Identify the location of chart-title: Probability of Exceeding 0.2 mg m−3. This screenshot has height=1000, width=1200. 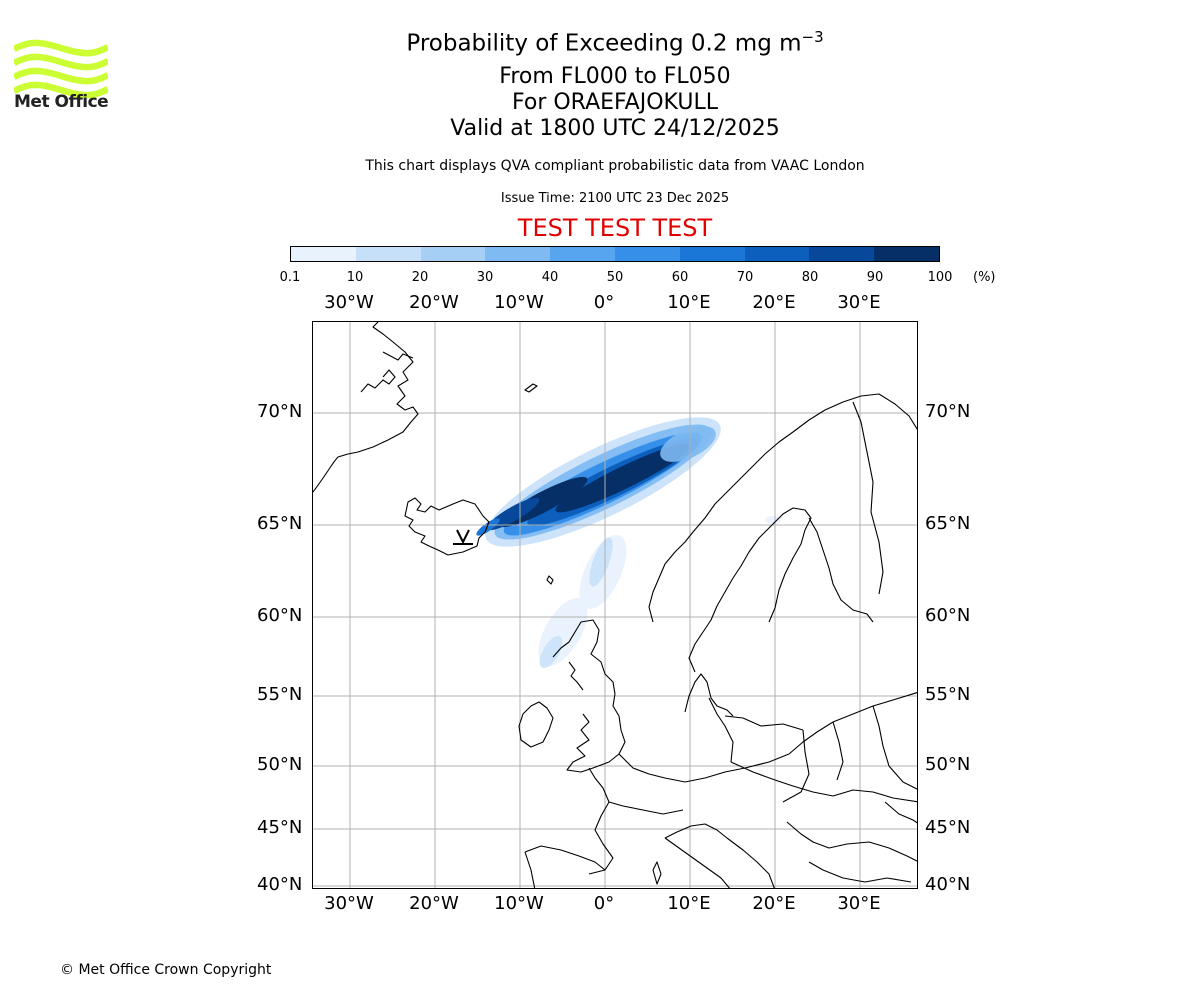
(600, 42).